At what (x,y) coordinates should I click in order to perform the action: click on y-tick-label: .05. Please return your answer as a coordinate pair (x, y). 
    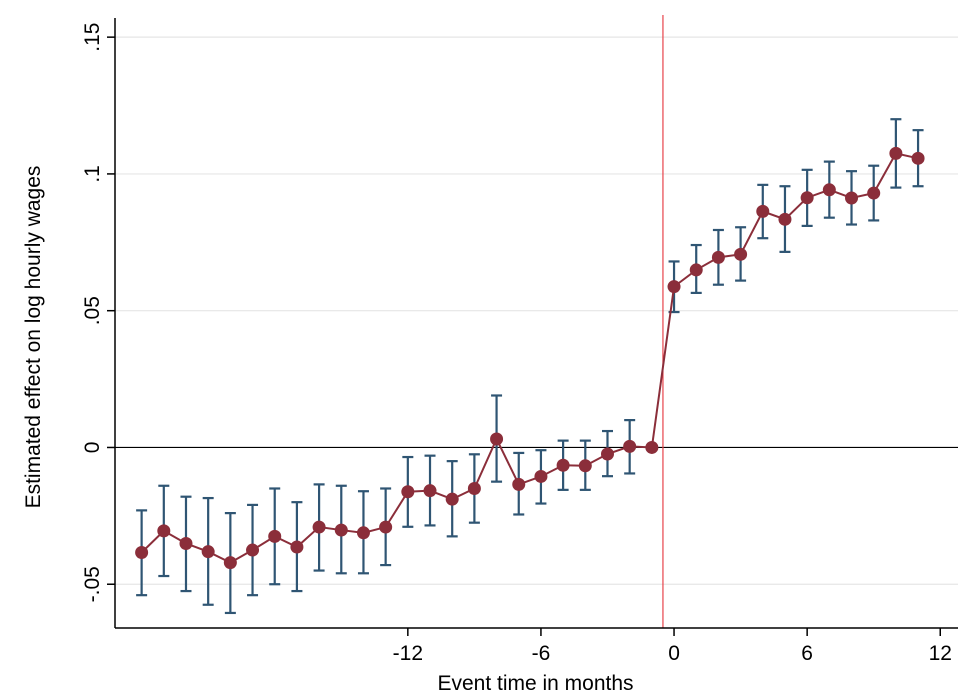
    Looking at the image, I should click on (92, 310).